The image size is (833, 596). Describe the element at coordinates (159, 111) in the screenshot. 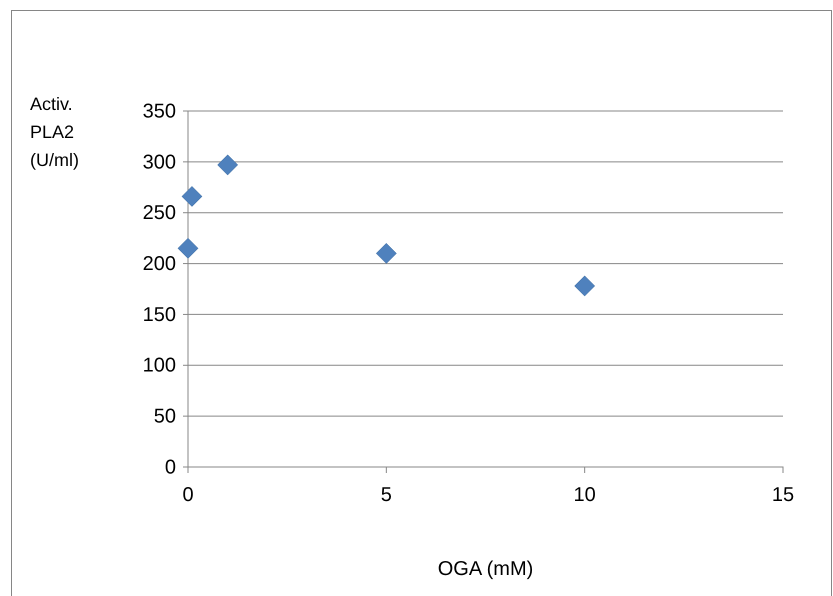

I see `y-tick-label: 350` at that location.